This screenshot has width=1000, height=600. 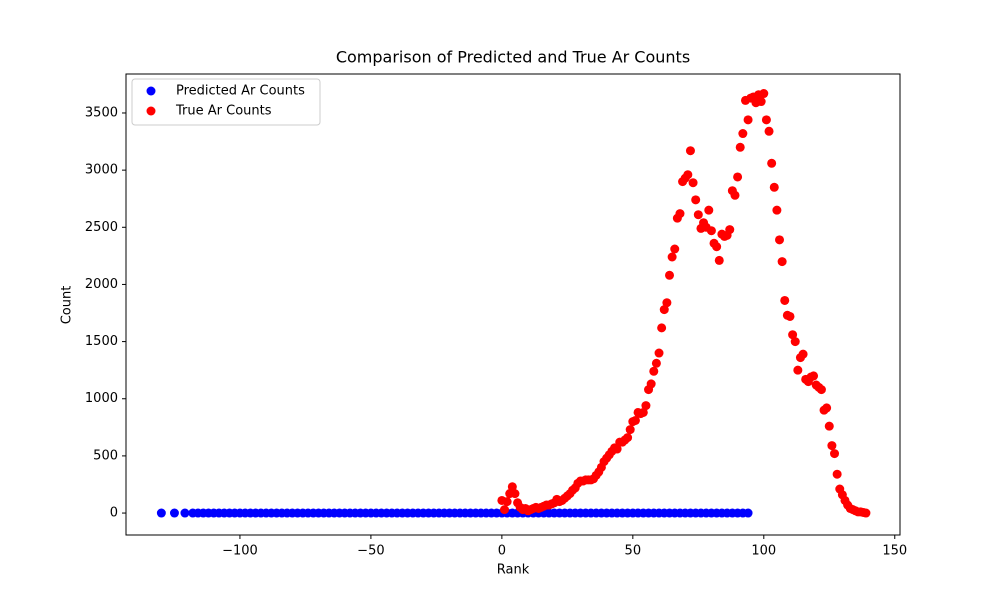 What do you see at coordinates (101, 112) in the screenshot?
I see `y-tick-label: 3500` at bounding box center [101, 112].